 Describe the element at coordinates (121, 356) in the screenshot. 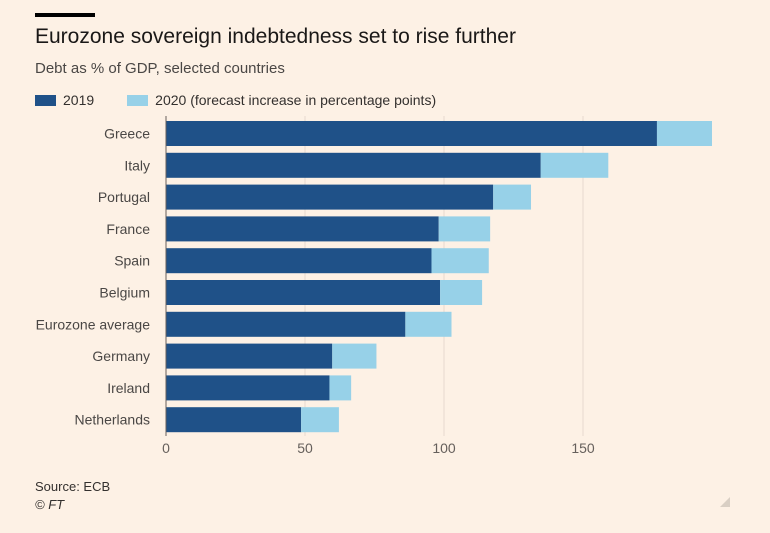

I see `category-label-germany: Germany` at that location.